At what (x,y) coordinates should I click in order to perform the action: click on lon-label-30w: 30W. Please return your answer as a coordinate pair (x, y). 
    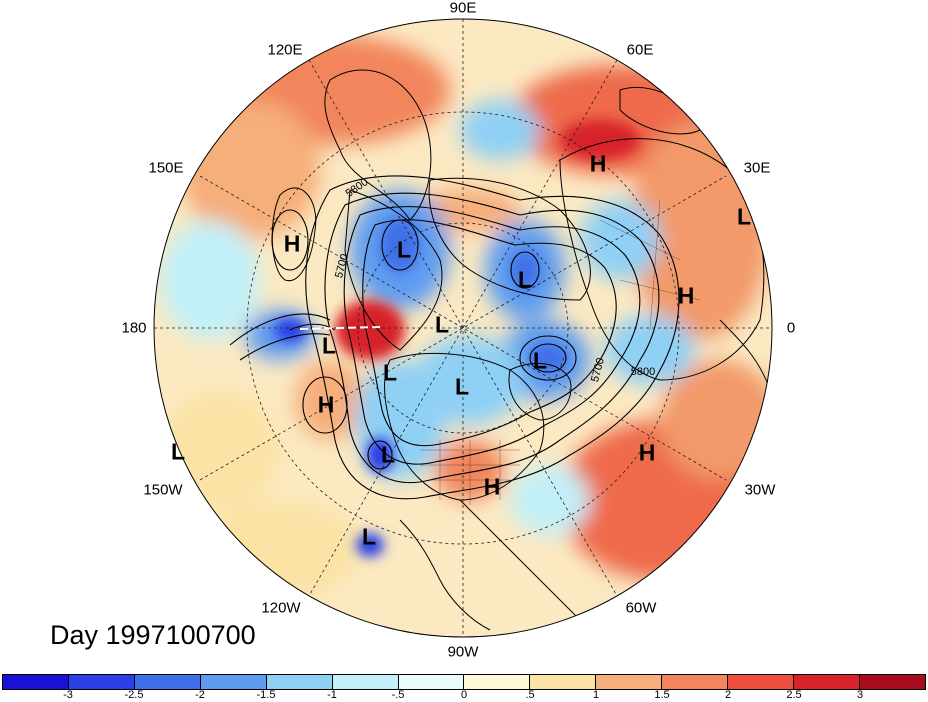
    Looking at the image, I should click on (760, 490).